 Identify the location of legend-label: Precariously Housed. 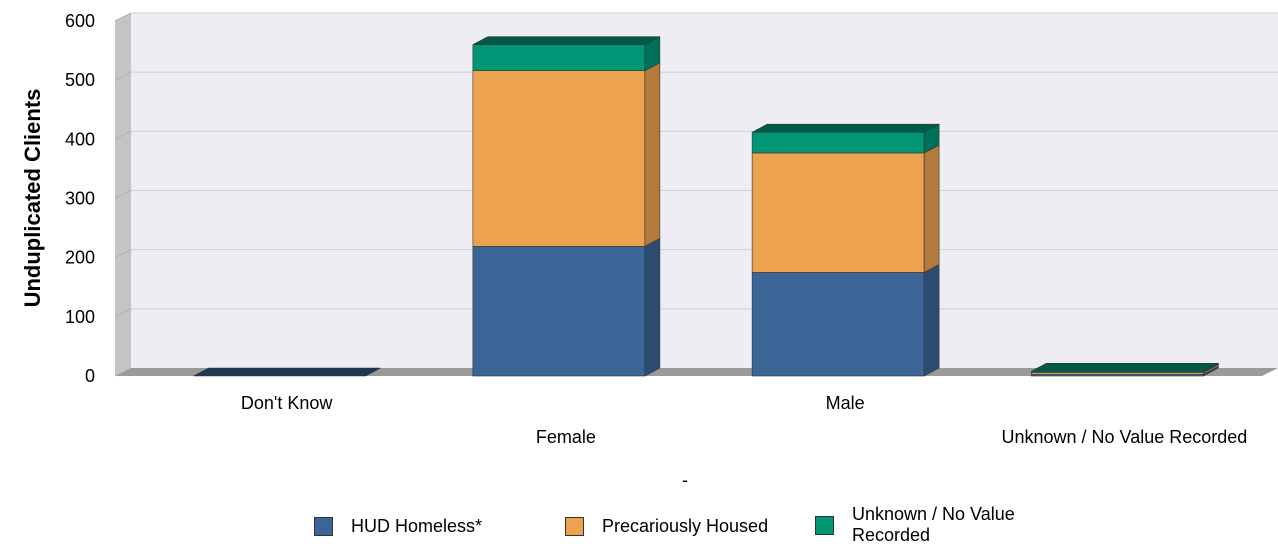
(685, 526).